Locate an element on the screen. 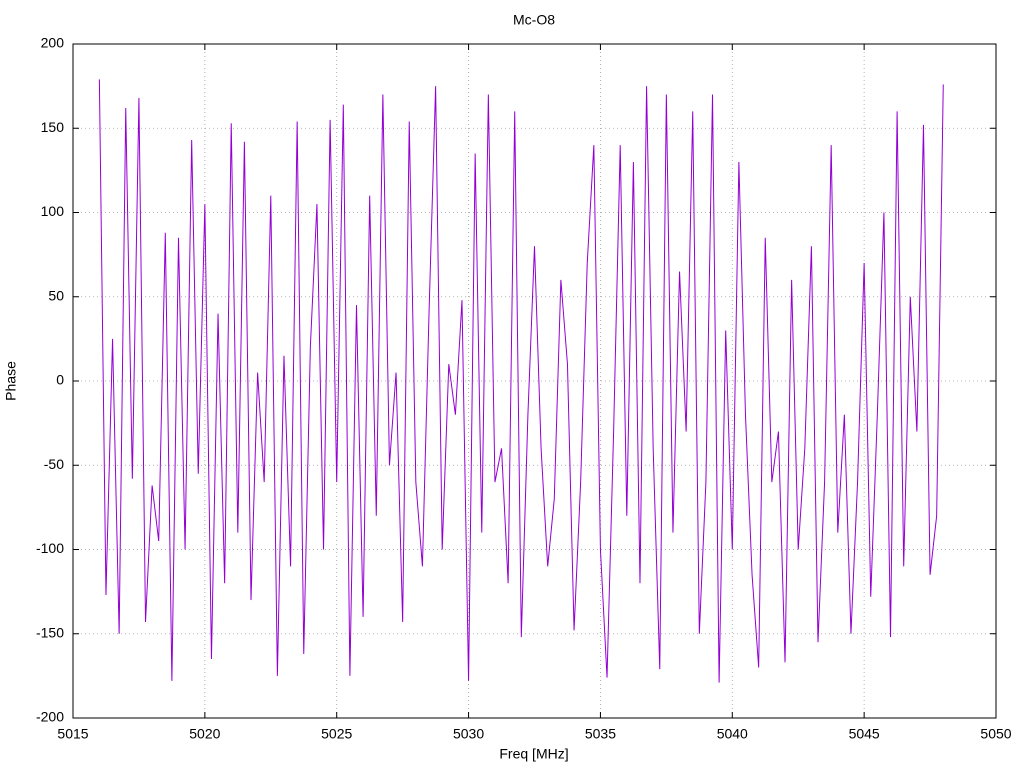 This screenshot has height=768, width=1024. y-tick-label: 50 is located at coordinates (56, 295).